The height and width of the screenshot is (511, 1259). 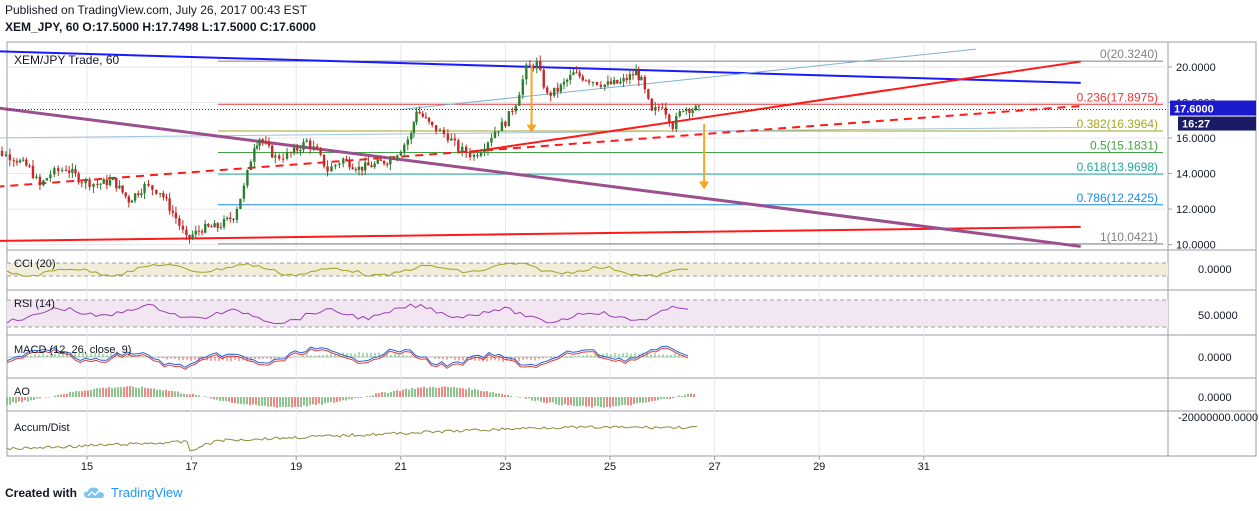 I want to click on macd-line, so click(x=347, y=356).